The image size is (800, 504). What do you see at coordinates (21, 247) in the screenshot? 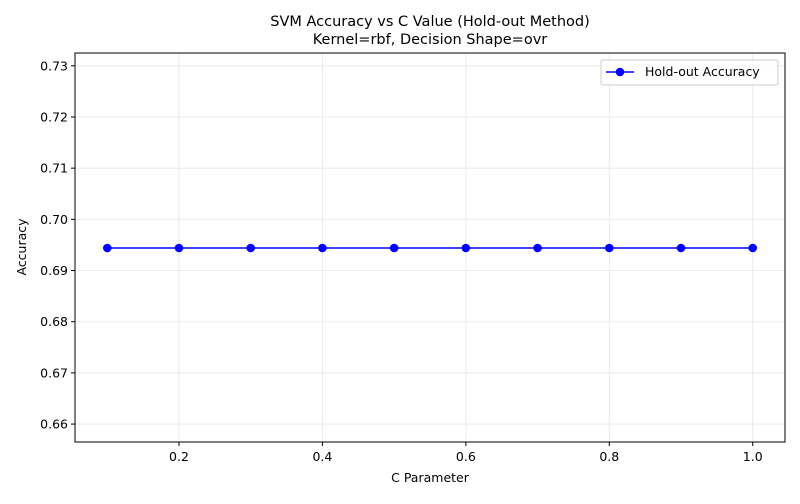
I see `y-axis-label: Accuracy` at bounding box center [21, 247].